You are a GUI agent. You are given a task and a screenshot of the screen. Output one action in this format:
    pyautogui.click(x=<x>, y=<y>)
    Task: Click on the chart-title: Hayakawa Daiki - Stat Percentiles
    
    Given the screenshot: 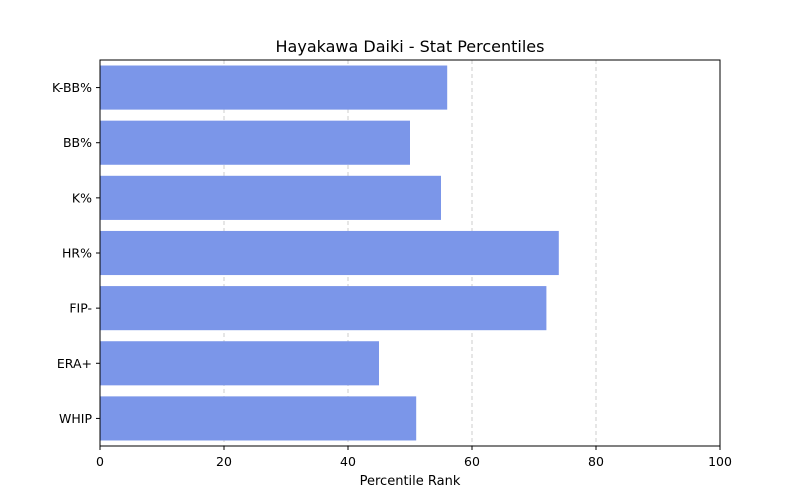 What is the action you would take?
    pyautogui.click(x=410, y=46)
    